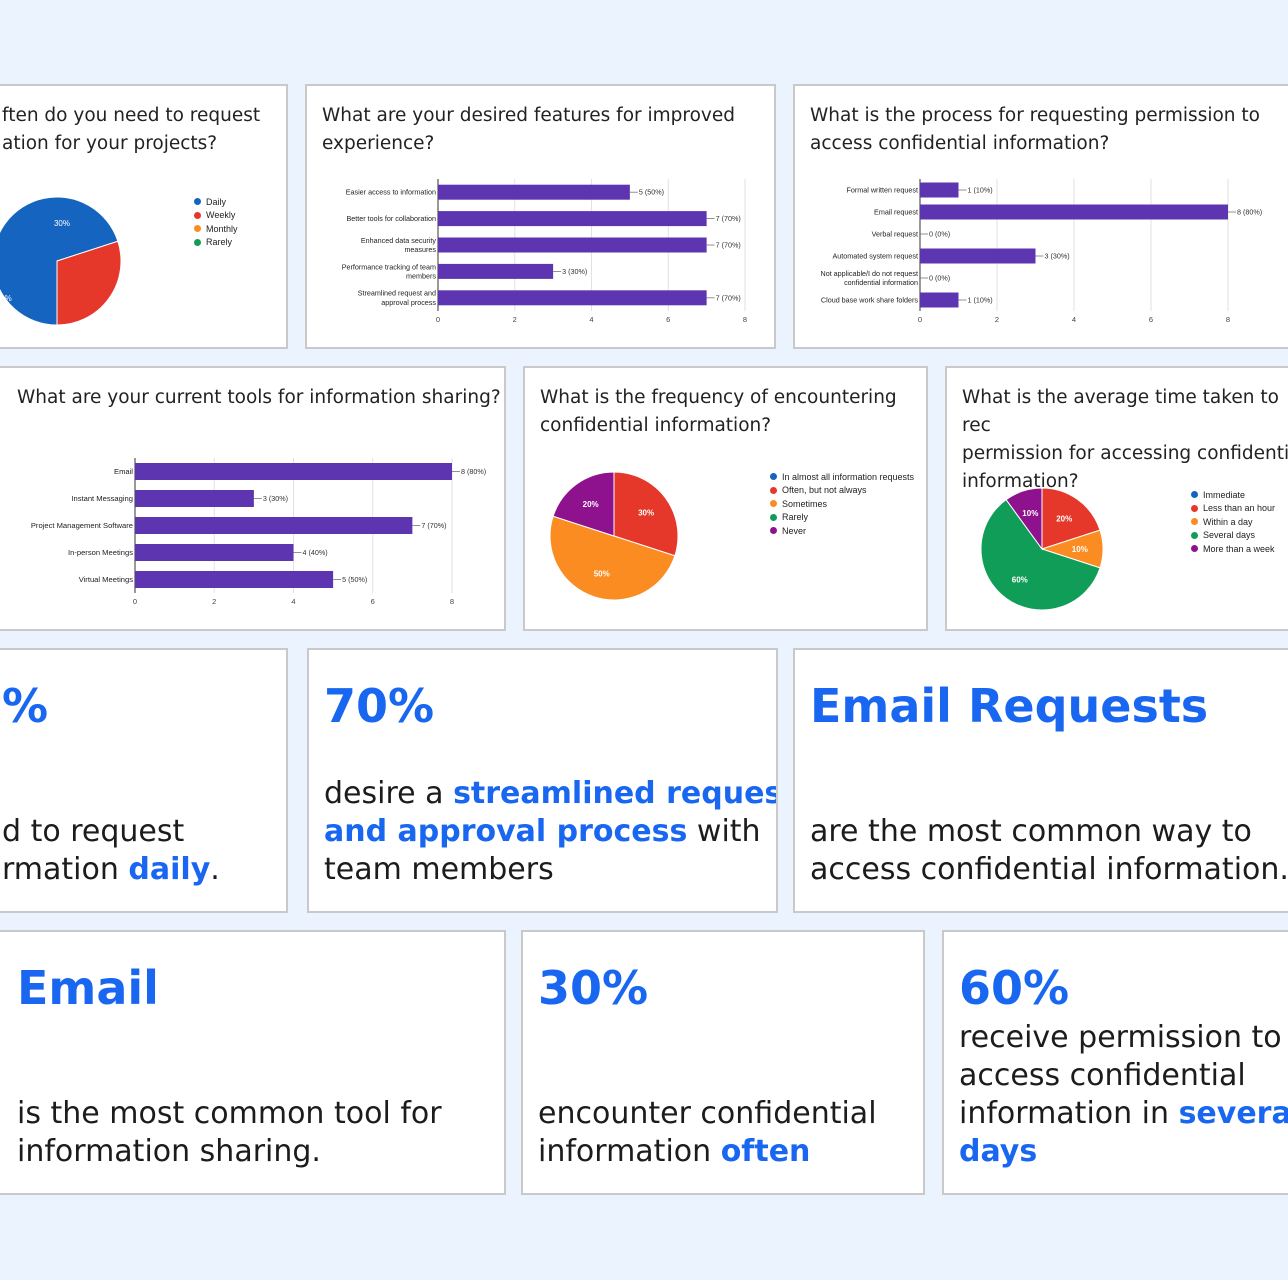  Describe the element at coordinates (794, 530) in the screenshot. I see `legend-label: Never` at that location.